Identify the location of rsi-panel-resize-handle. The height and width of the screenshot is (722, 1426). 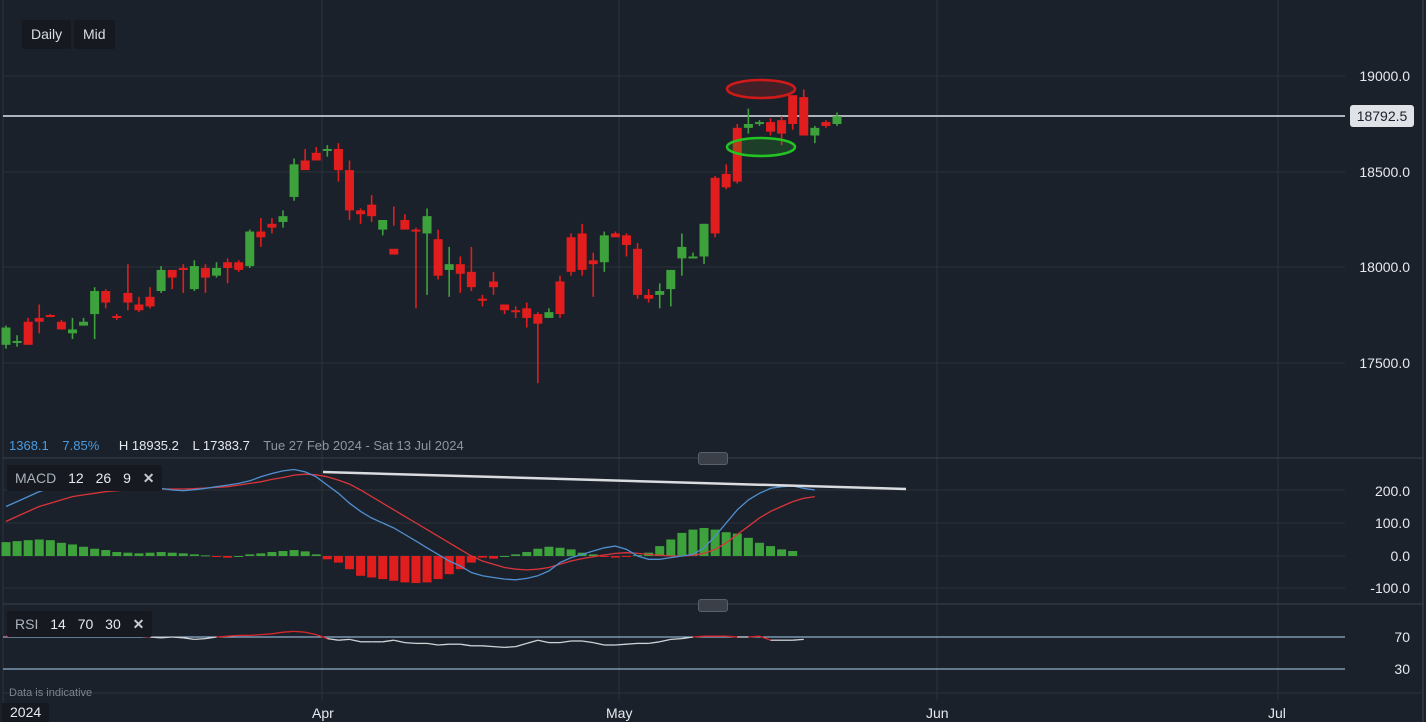
(713, 605).